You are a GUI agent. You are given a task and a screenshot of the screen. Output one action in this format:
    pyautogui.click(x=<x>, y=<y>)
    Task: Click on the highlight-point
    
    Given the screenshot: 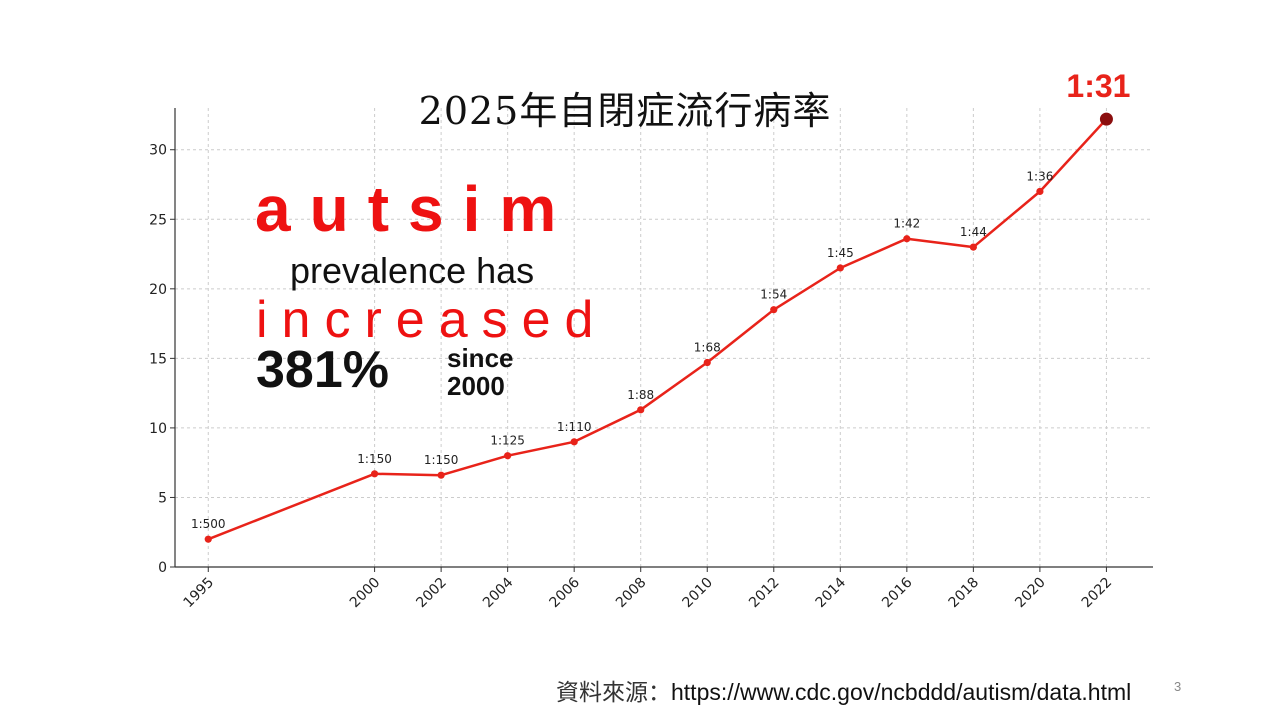 What is the action you would take?
    pyautogui.click(x=1106, y=119)
    